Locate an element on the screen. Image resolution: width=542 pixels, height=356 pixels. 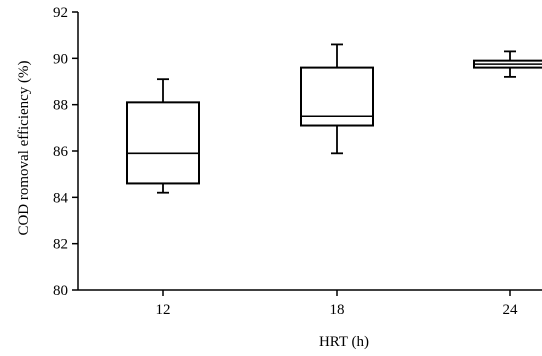
x-tick-label-24: 24 is located at coordinates (511, 310).